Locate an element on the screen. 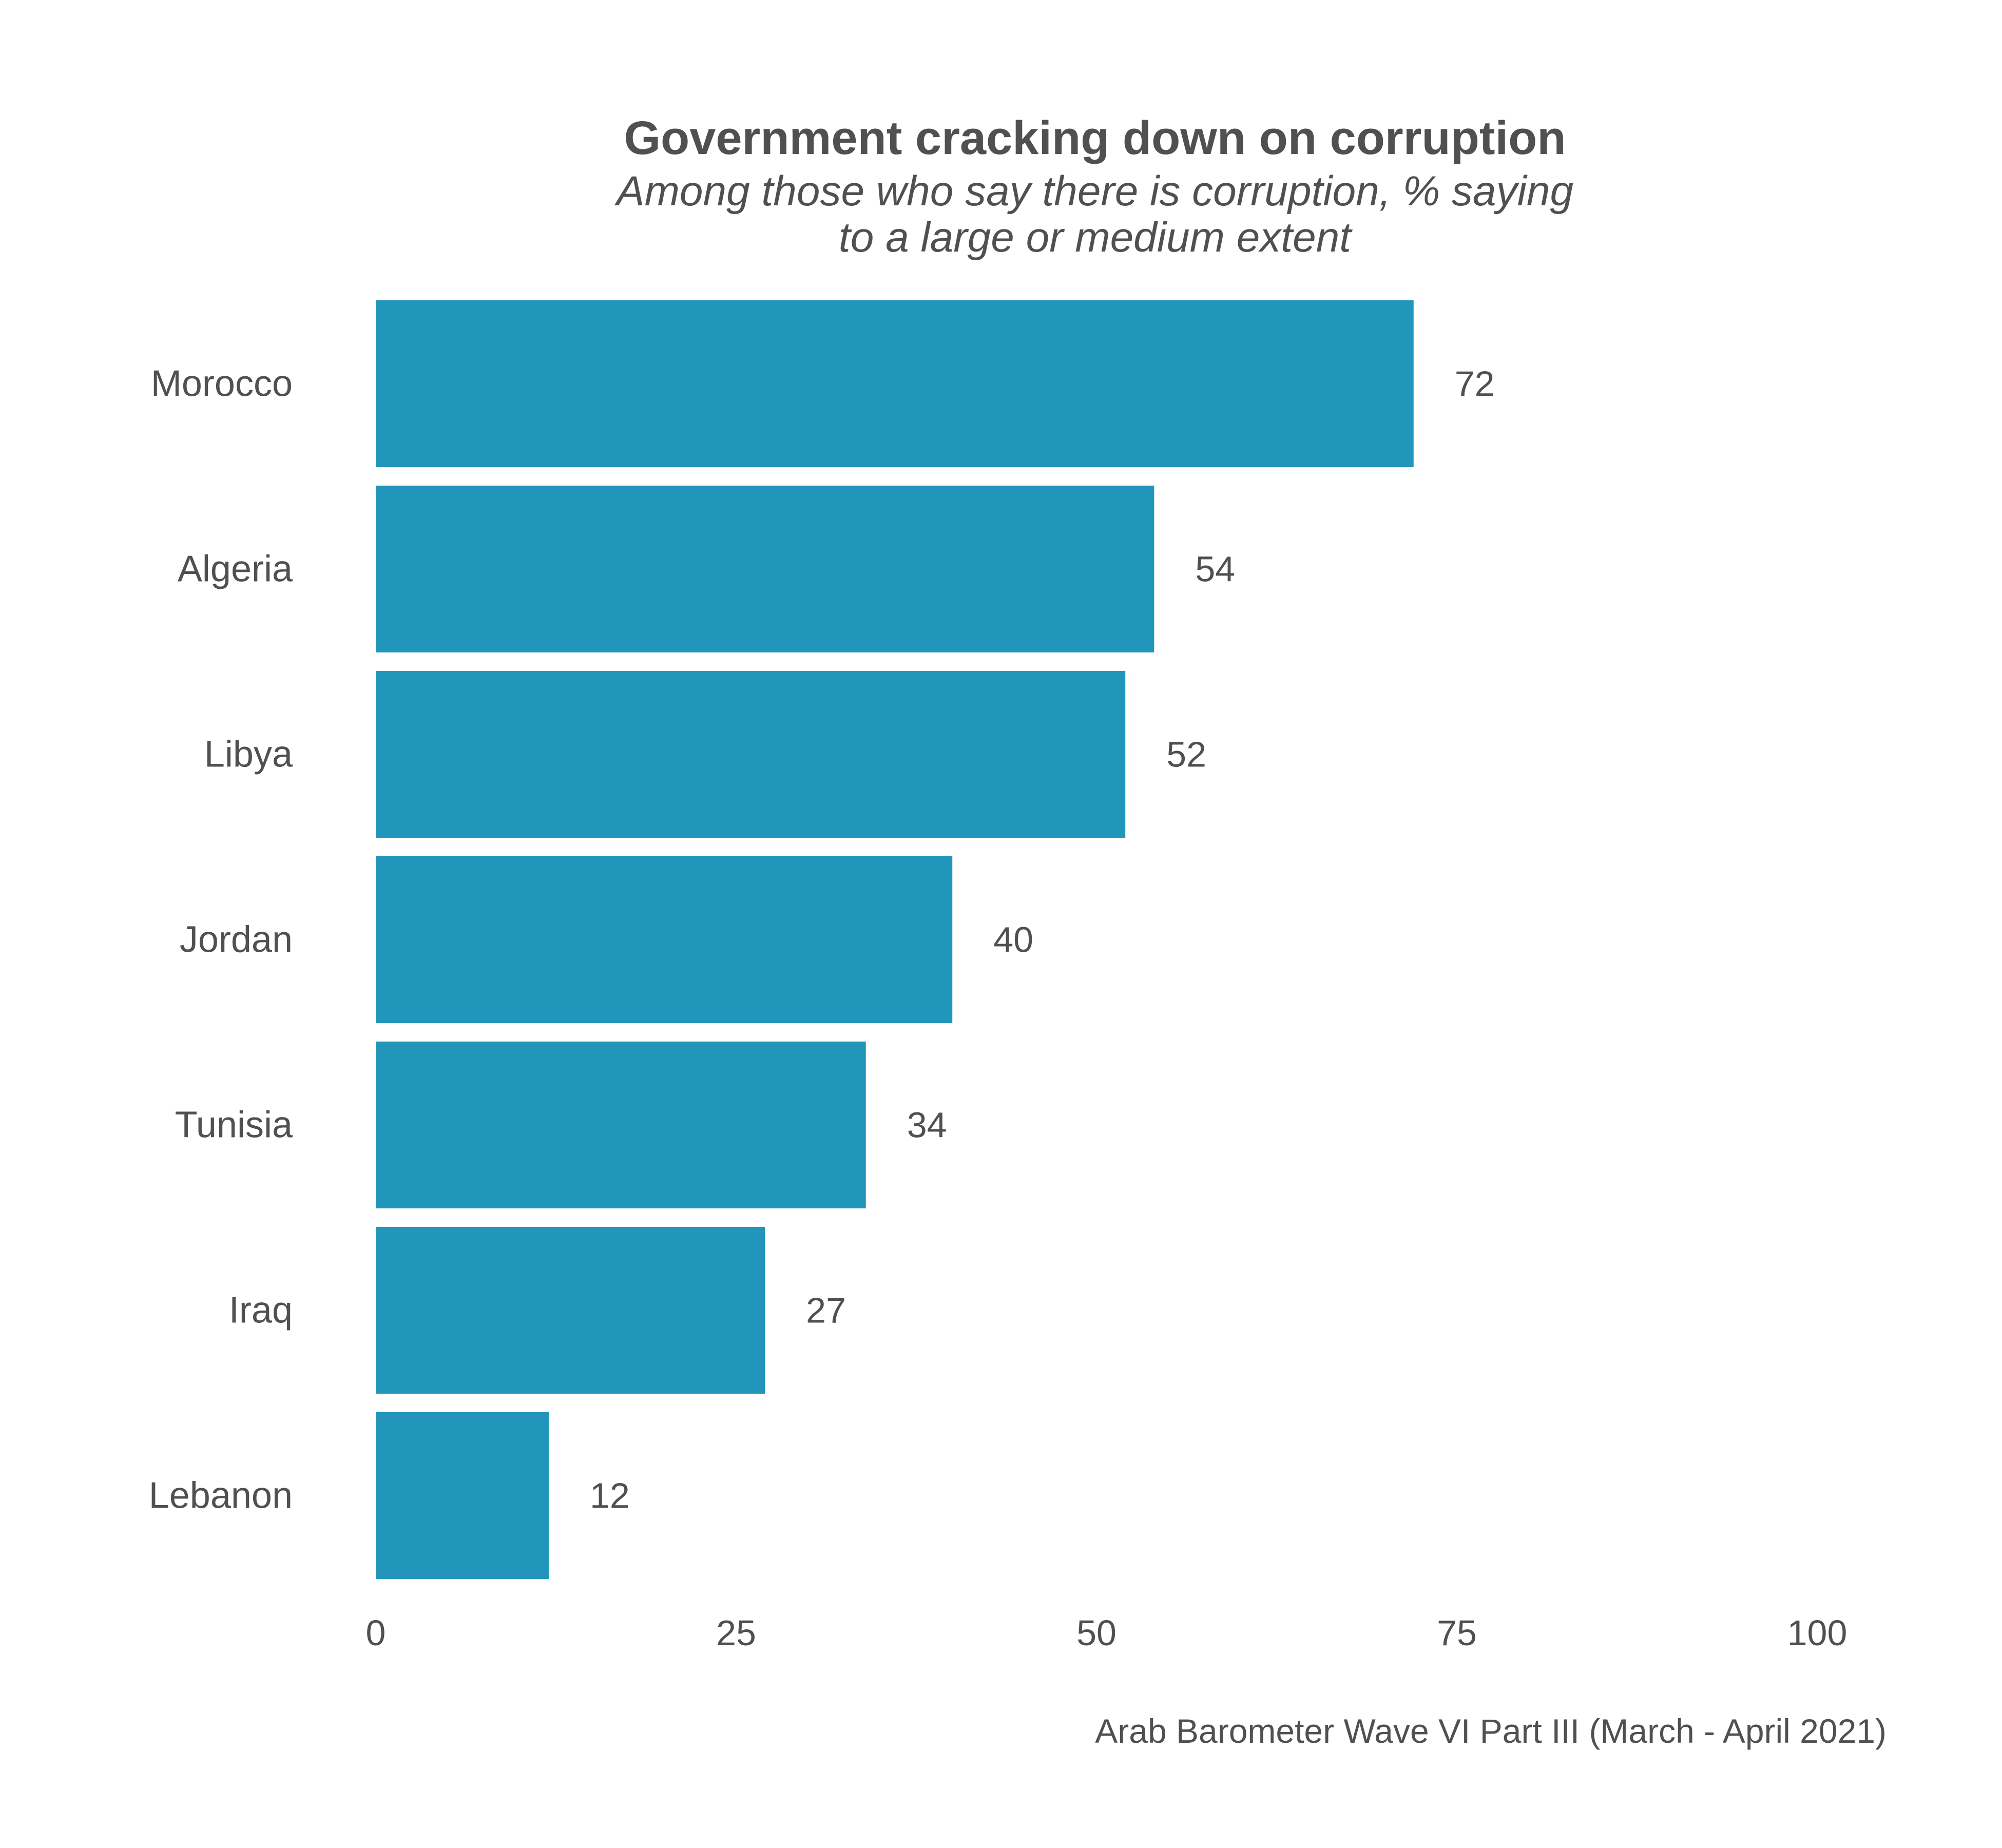  category-label-morocco: Morocco is located at coordinates (222, 384).